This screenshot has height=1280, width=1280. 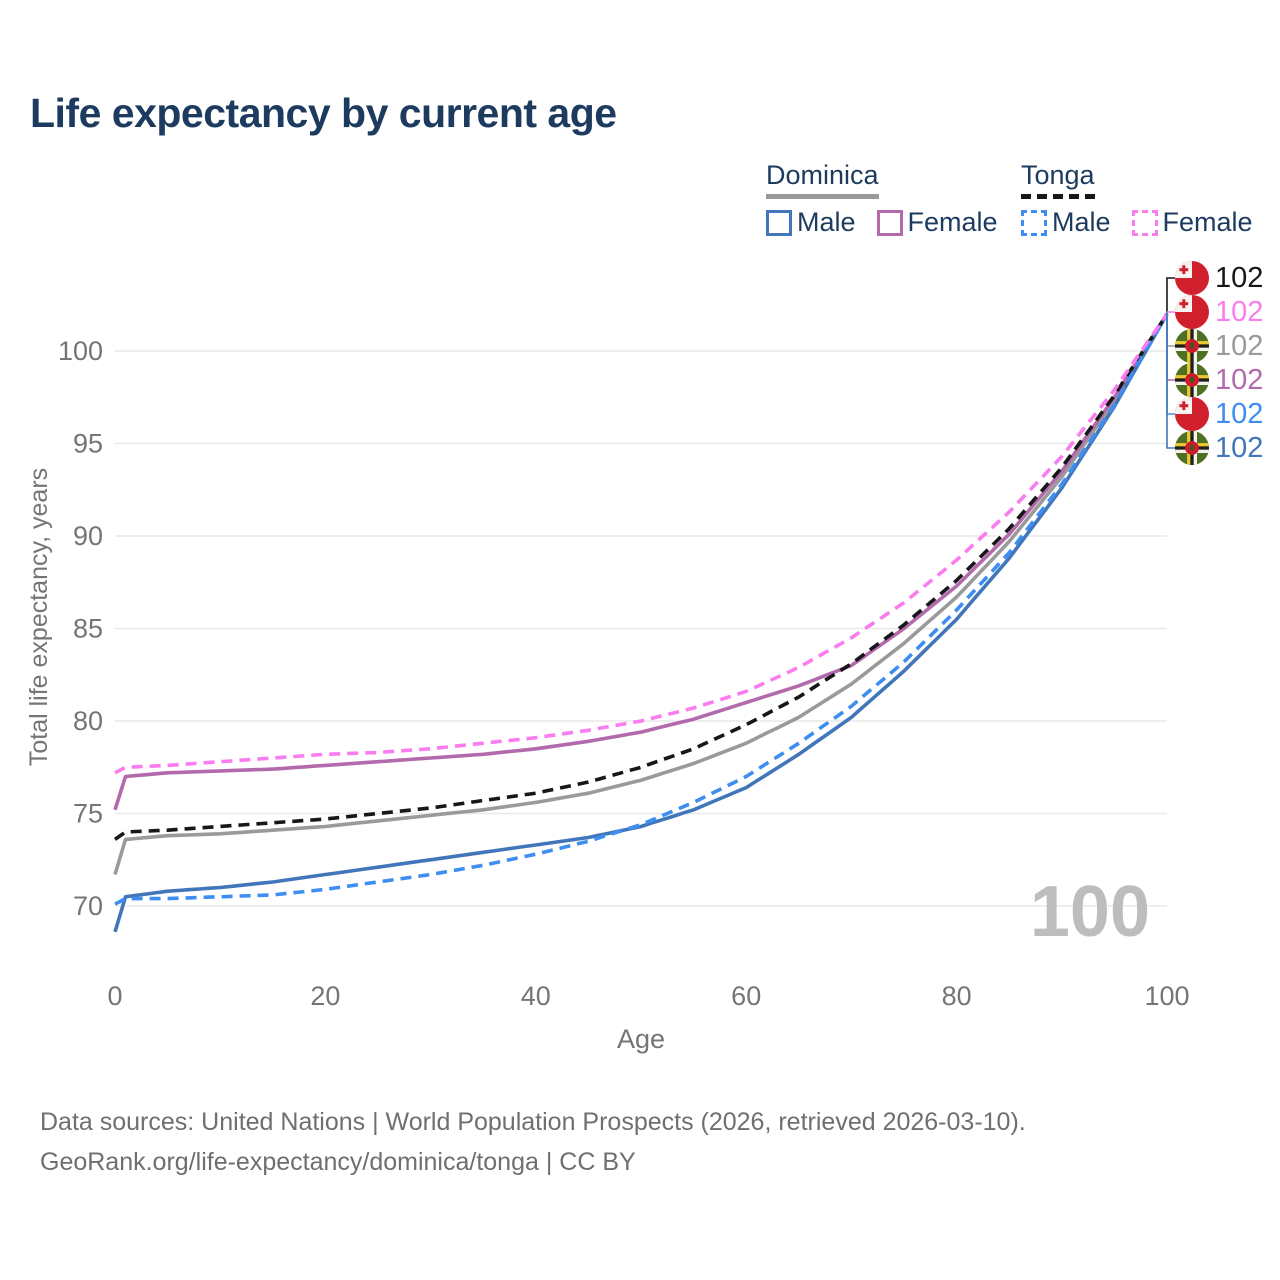 I want to click on legend-country-tonga-label: Tonga, so click(x=1058, y=175).